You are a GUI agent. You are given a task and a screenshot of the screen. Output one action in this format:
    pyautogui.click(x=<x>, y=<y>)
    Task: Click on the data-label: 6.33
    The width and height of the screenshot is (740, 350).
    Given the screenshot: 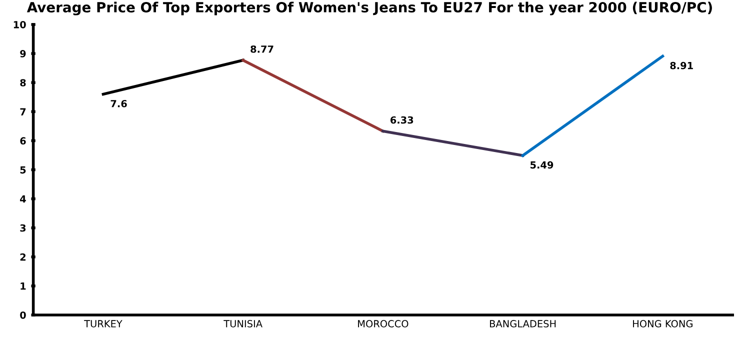 What is the action you would take?
    pyautogui.click(x=402, y=120)
    